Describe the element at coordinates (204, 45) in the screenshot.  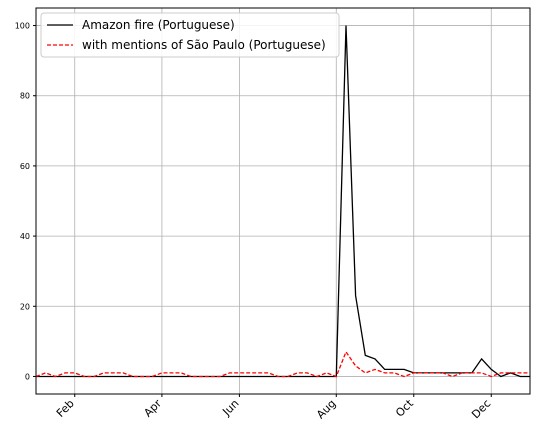
I see `legend-label: with mentions of São Paulo (Portuguese)` at that location.